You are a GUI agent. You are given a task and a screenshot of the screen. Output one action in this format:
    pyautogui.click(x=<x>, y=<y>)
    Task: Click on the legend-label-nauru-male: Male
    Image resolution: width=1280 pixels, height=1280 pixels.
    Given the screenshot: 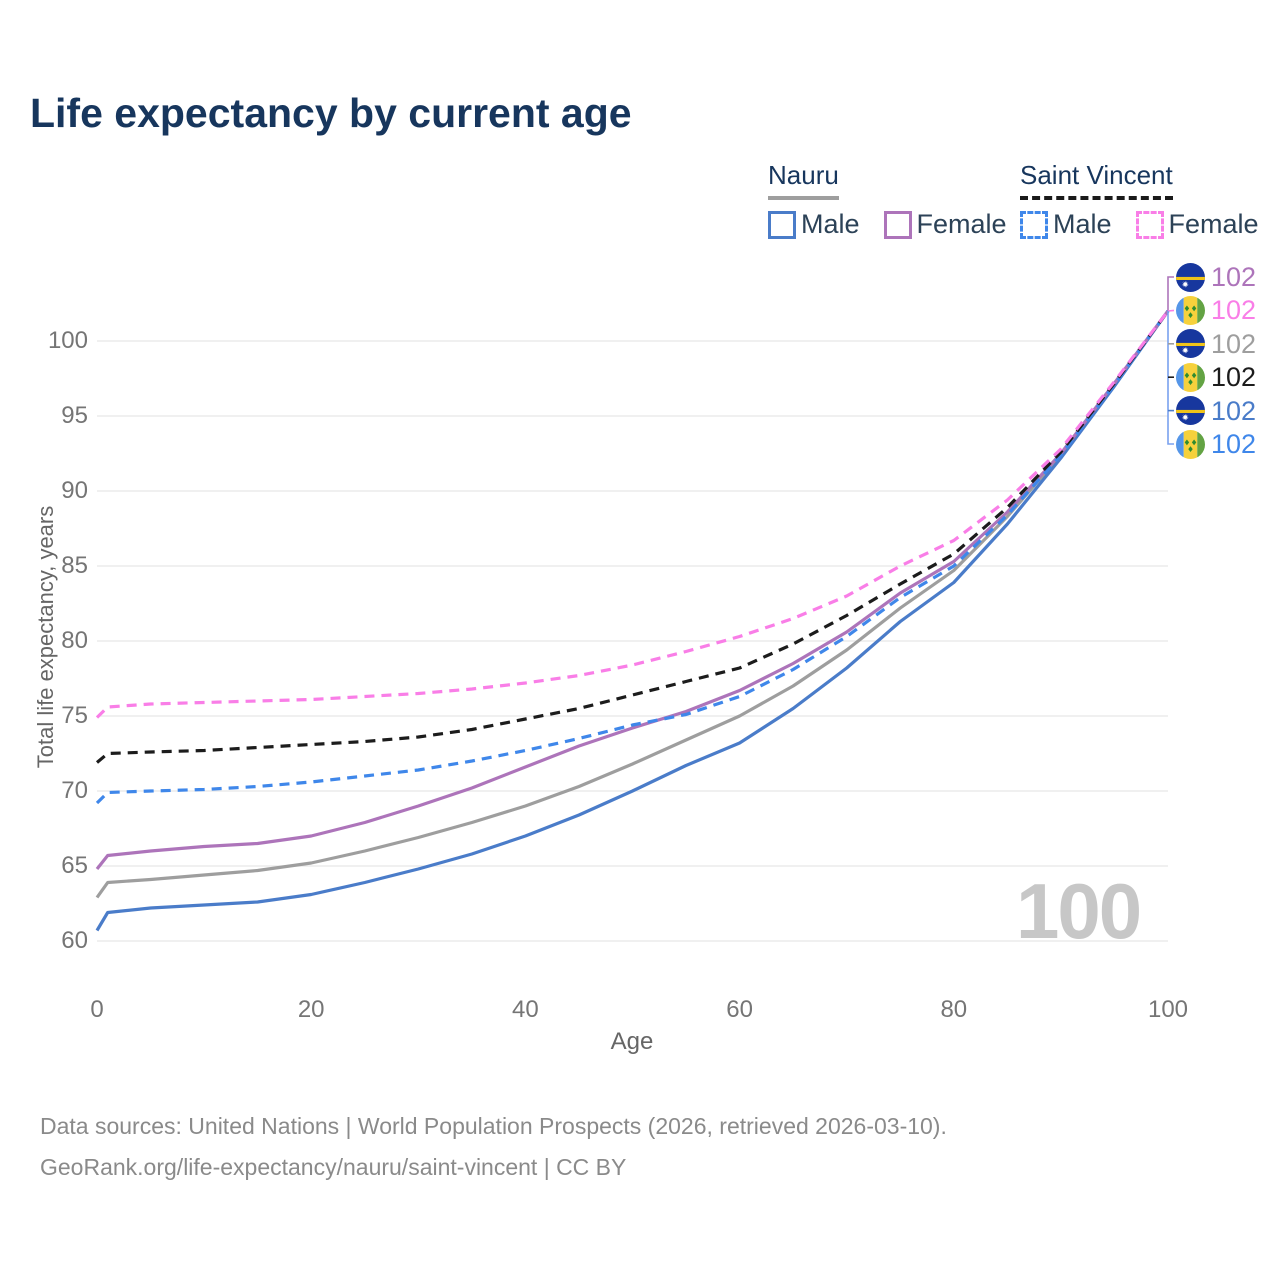 What is the action you would take?
    pyautogui.click(x=830, y=224)
    